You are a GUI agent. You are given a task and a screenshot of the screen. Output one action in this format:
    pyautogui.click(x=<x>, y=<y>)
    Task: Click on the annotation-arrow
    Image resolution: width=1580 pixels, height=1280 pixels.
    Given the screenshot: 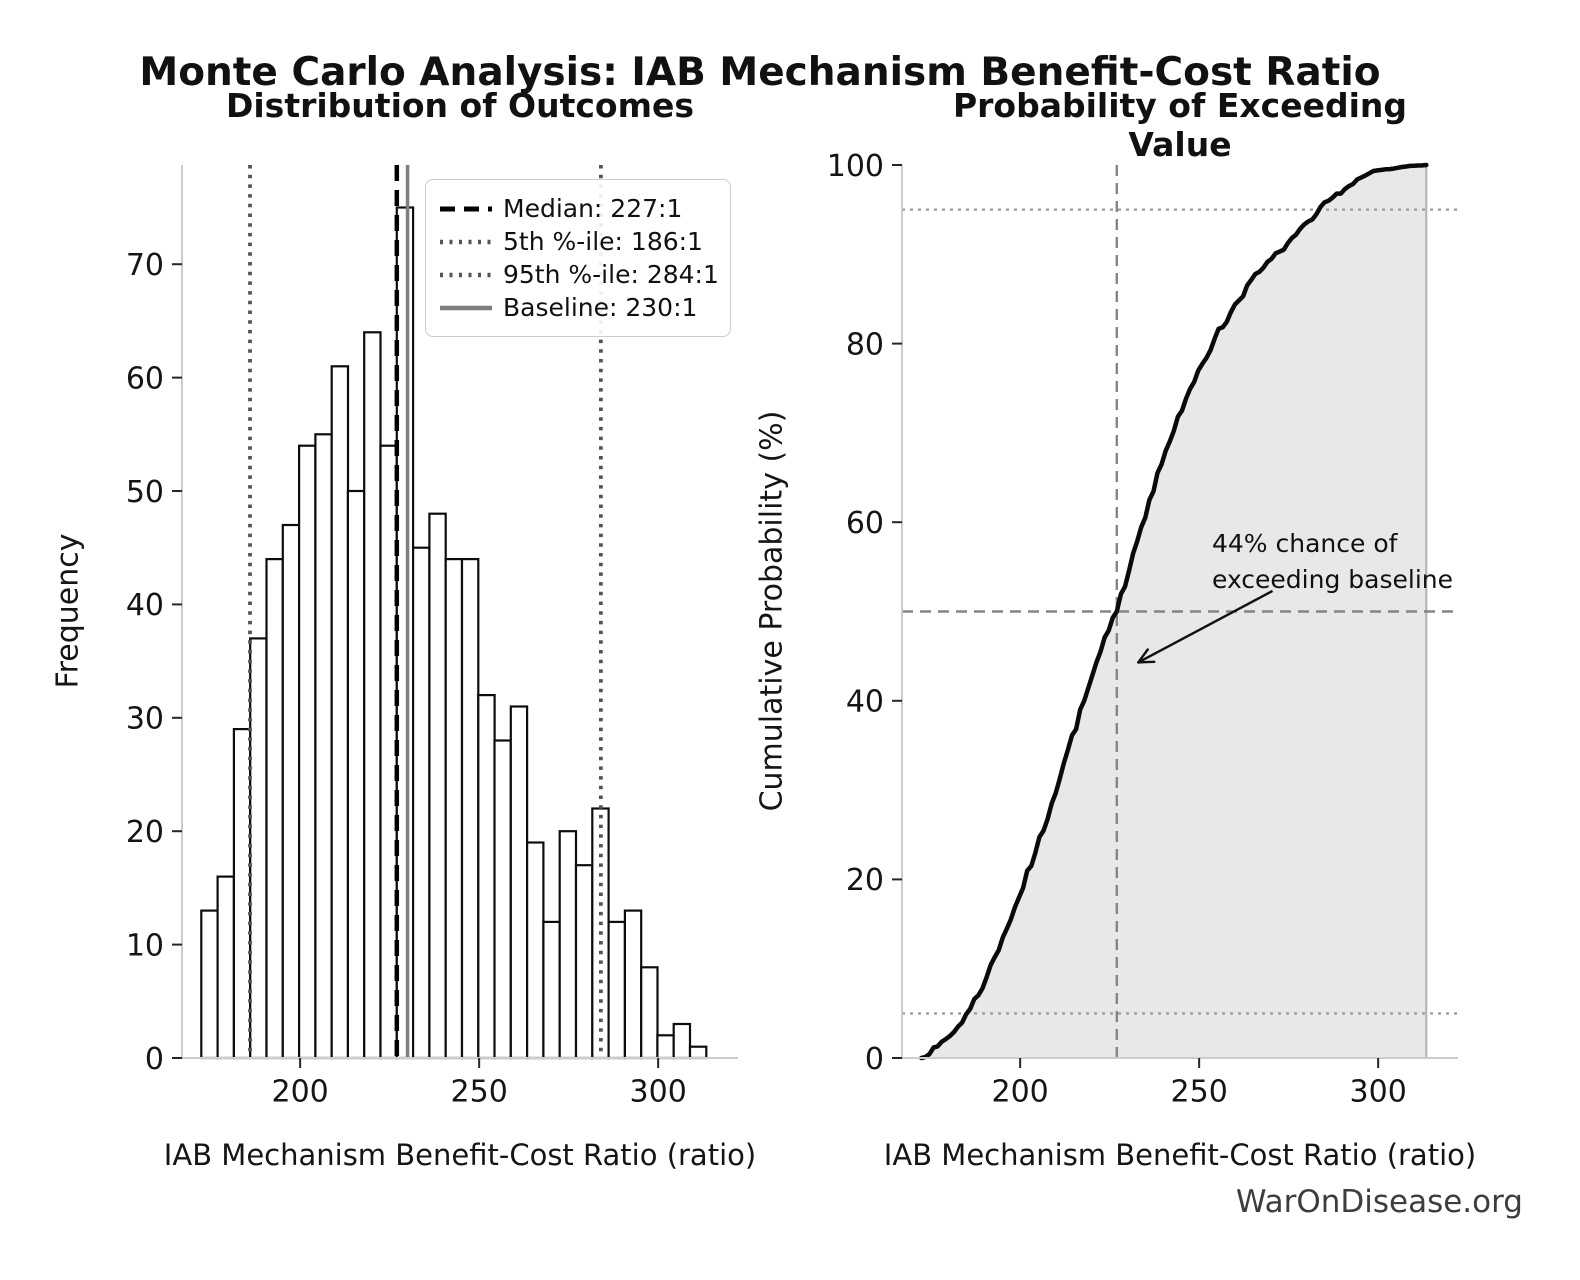 What is the action you would take?
    pyautogui.click(x=1205, y=626)
    